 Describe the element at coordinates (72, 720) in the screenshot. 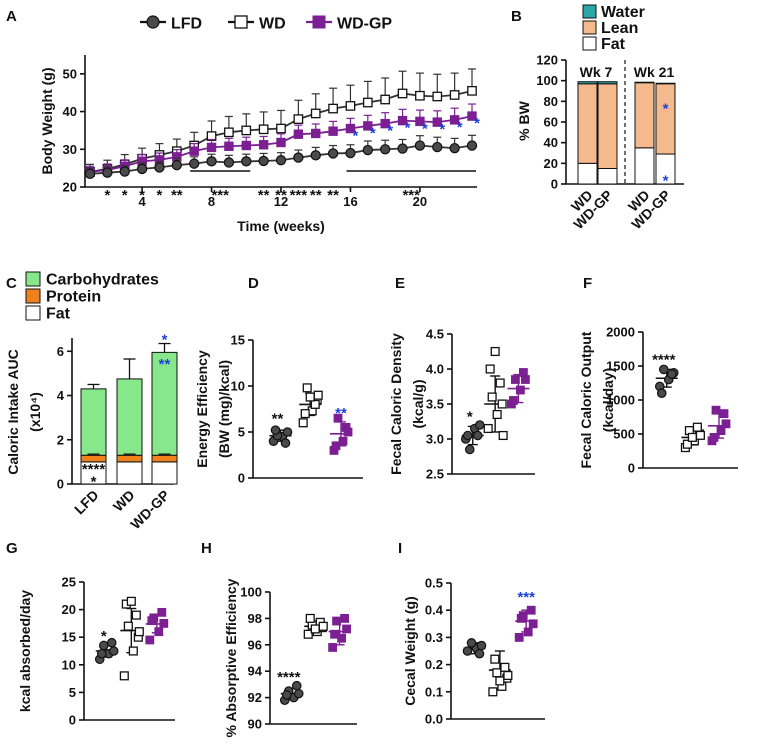

I see `panel-g-y-tick-label: 0` at that location.